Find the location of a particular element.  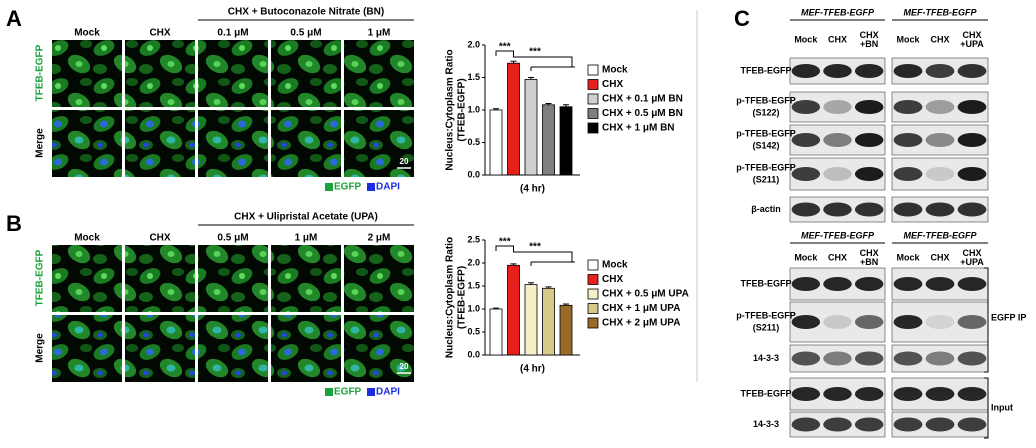

y-tick-label: 2.5 is located at coordinates (473, 239).